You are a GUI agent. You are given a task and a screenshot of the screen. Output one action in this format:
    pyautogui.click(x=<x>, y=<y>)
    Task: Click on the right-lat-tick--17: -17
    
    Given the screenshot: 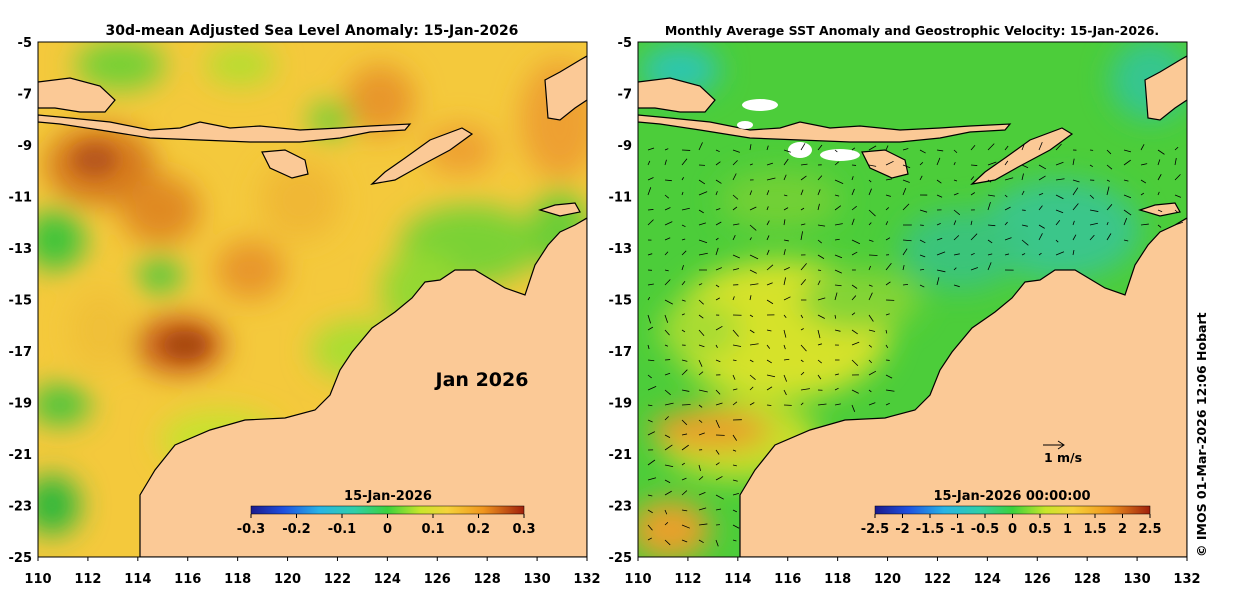 What is the action you would take?
    pyautogui.click(x=621, y=352)
    